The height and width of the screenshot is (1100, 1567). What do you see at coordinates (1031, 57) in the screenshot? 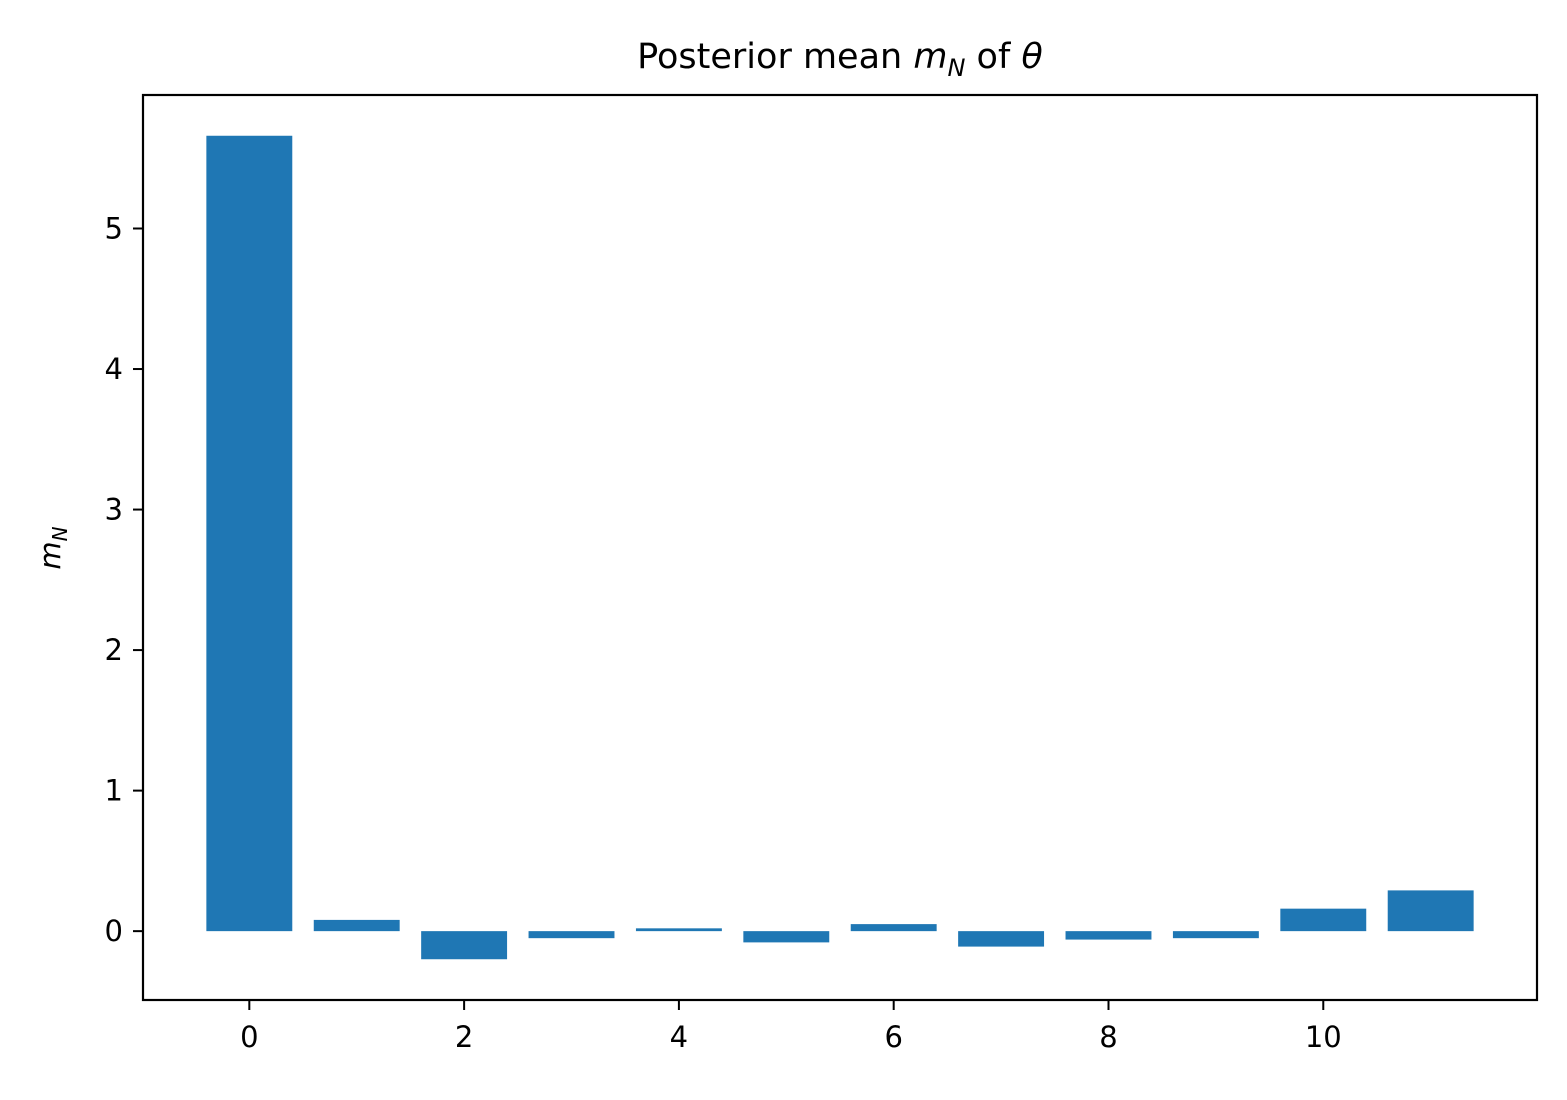
I see `chart-title-theta: θ` at bounding box center [1031, 57].